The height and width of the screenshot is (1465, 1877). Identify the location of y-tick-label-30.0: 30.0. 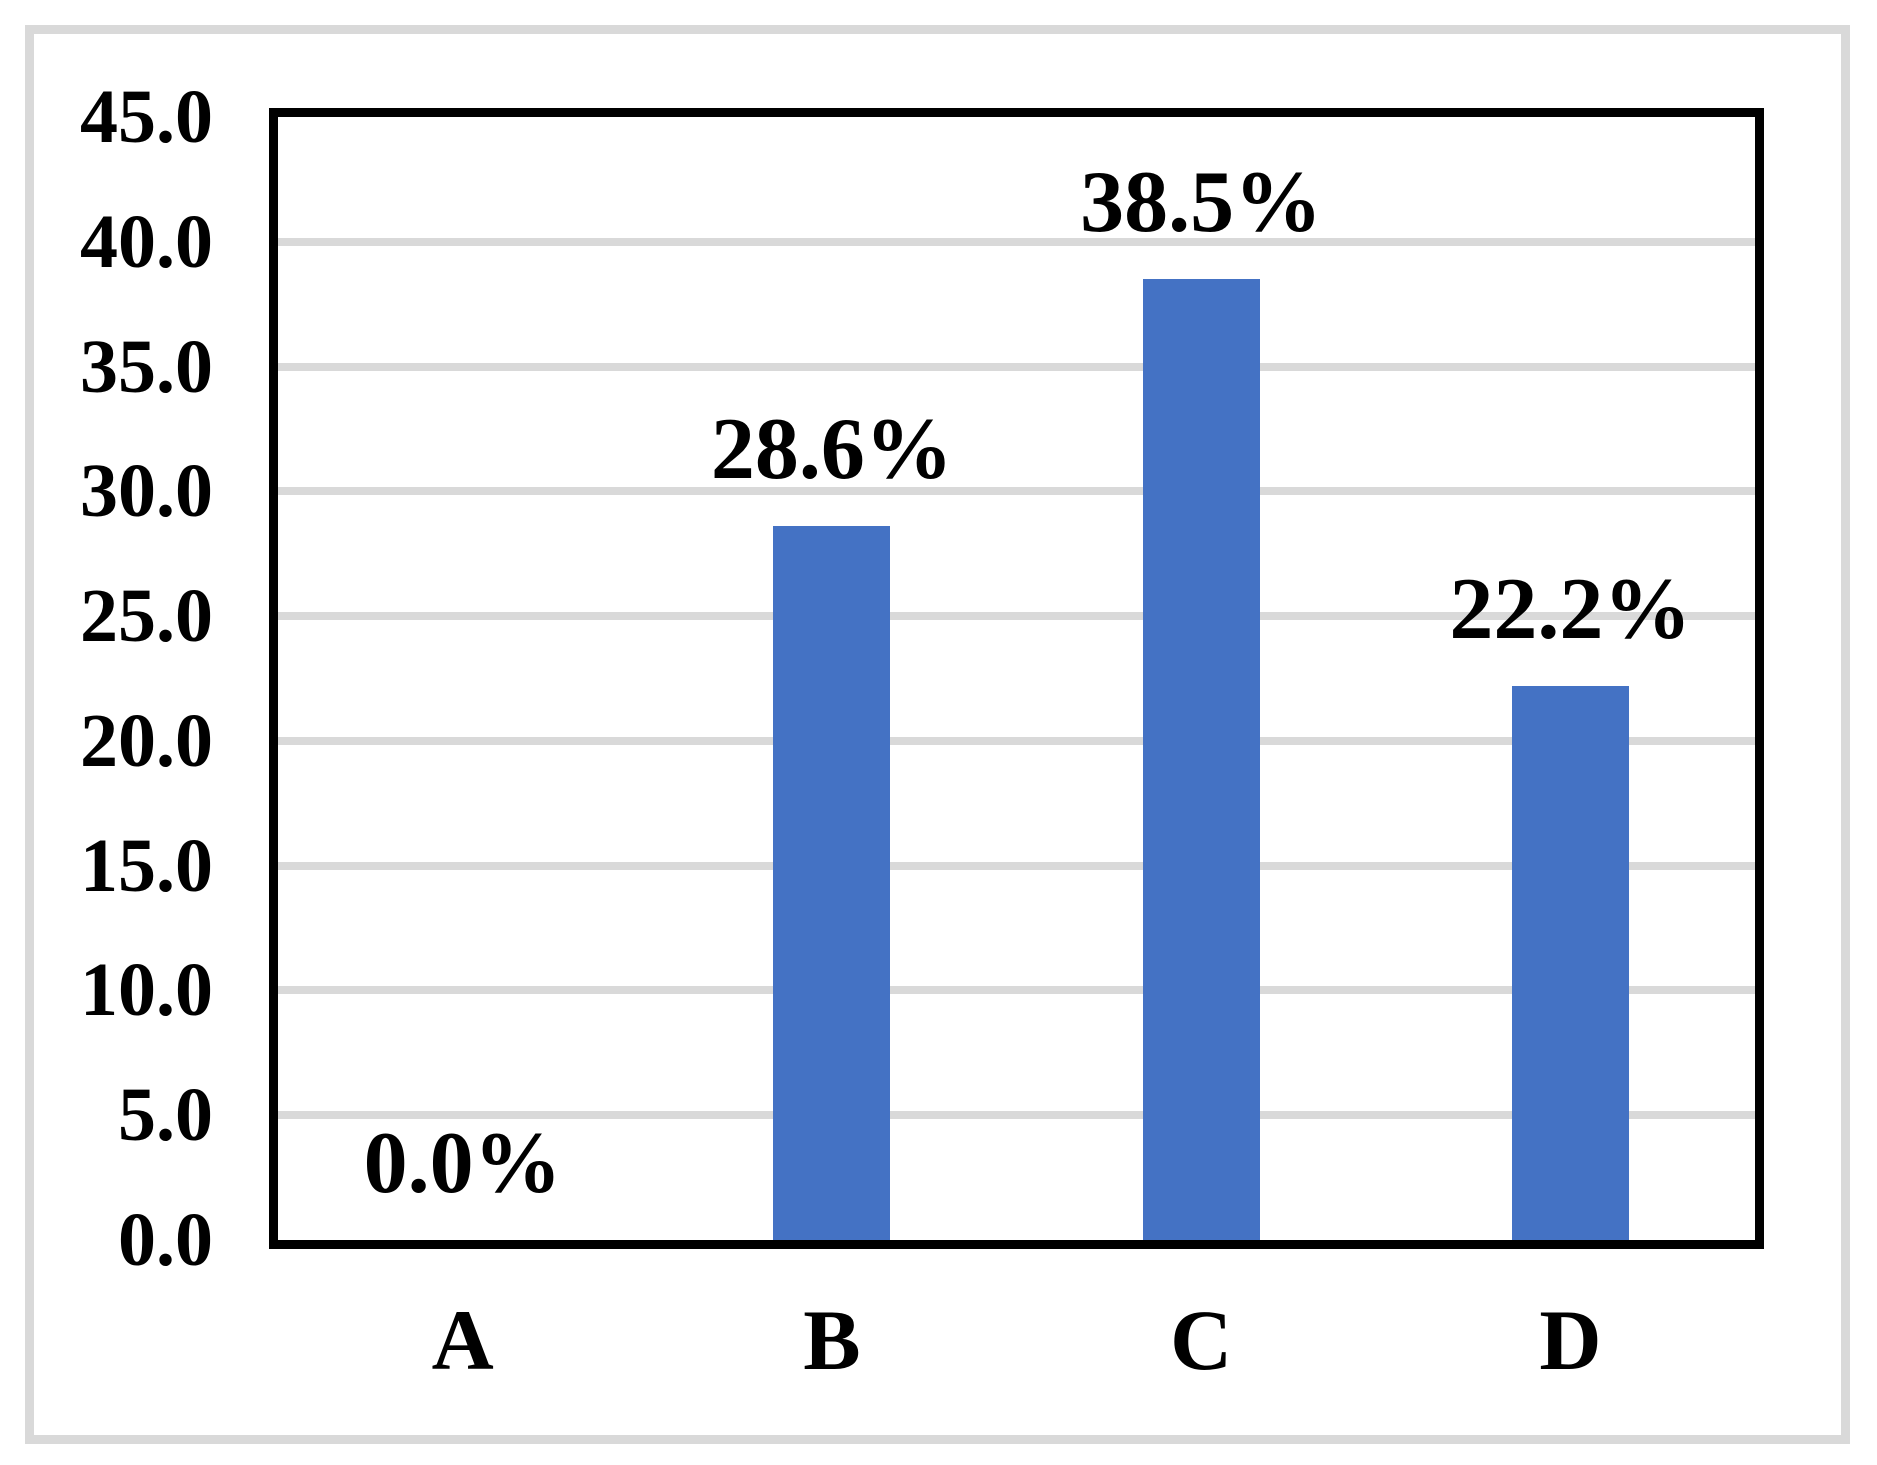
(146, 491).